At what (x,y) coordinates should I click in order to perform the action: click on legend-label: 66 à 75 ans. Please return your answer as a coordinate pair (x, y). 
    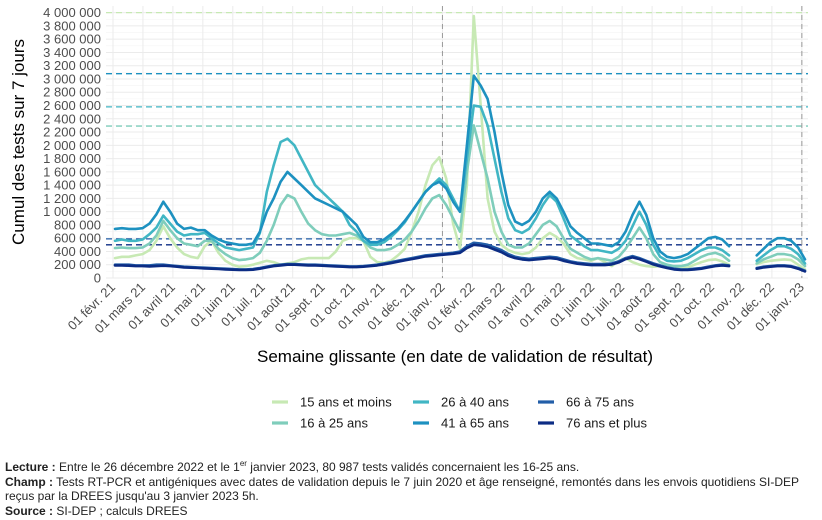
    Looking at the image, I should click on (600, 402).